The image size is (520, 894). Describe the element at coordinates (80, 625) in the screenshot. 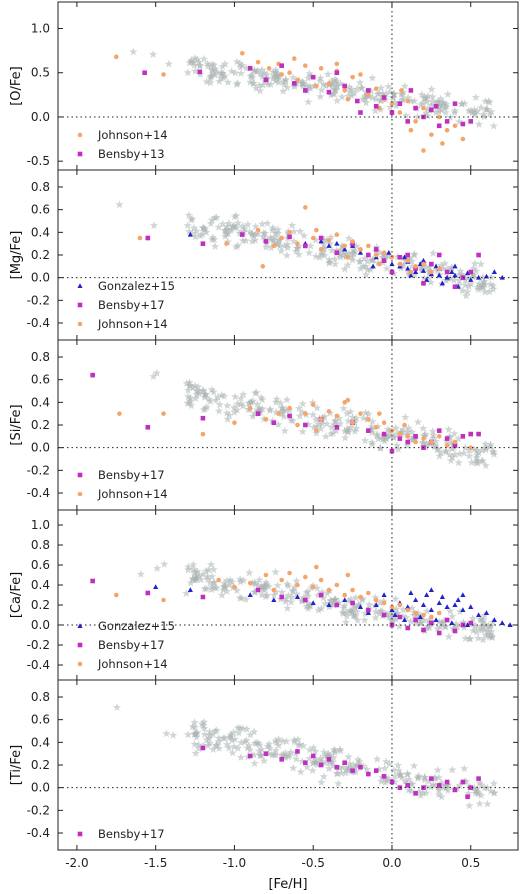

I see `legend-marker` at that location.